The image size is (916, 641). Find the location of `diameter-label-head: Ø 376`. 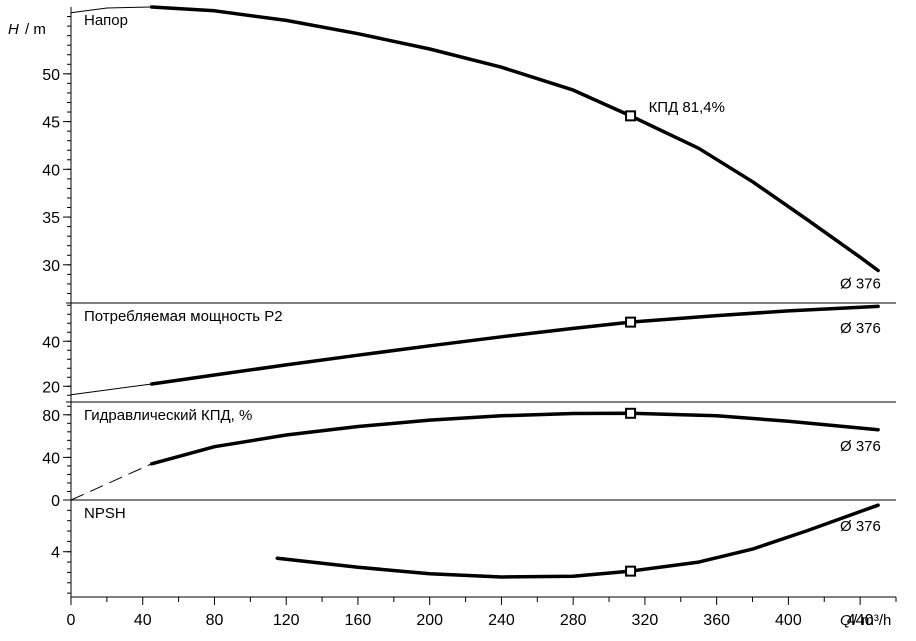

diameter-label-head: Ø 376 is located at coordinates (860, 284).